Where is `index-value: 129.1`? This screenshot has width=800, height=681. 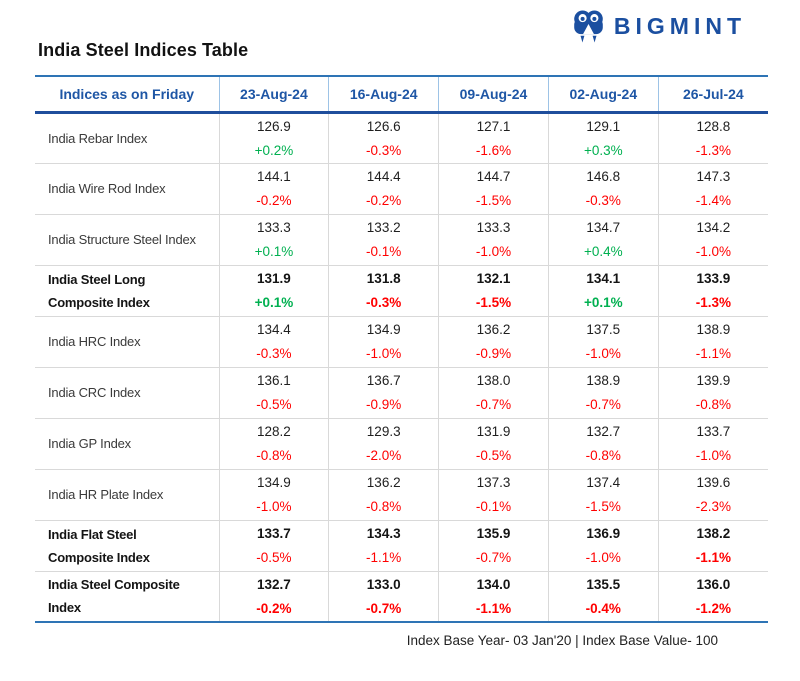 index-value: 129.1 is located at coordinates (603, 126).